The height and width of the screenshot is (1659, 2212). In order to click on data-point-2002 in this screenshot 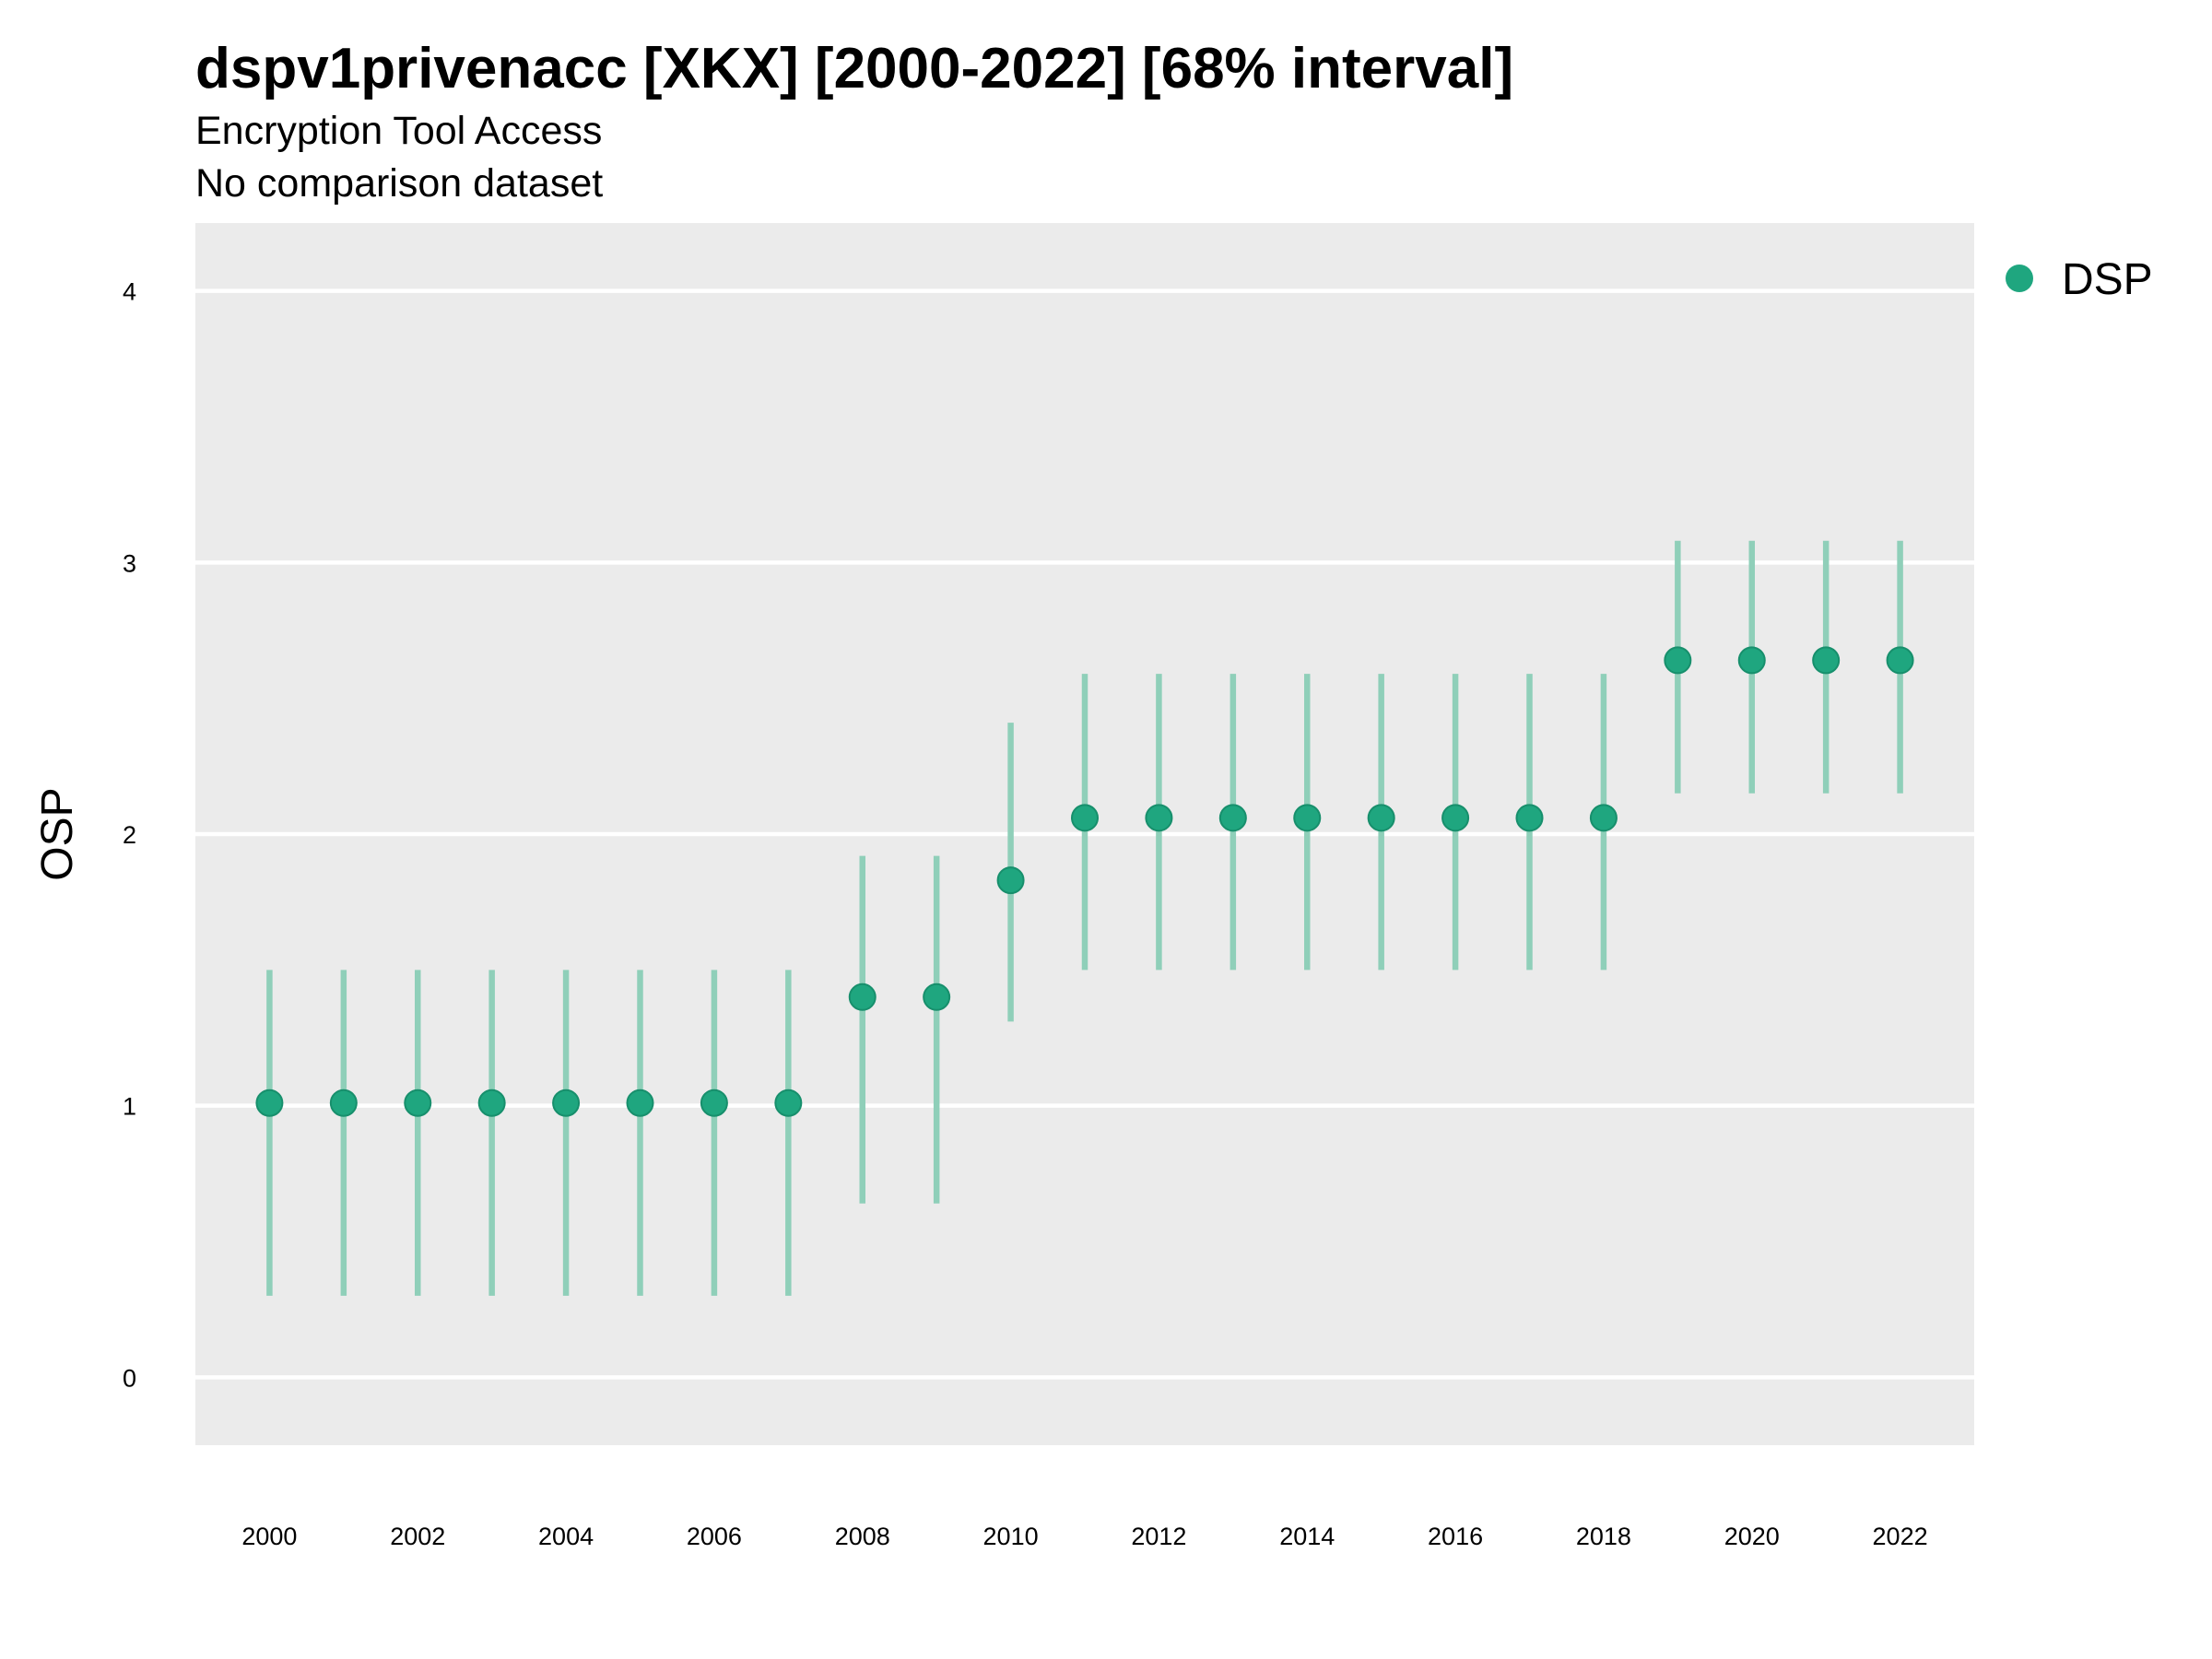, I will do `click(418, 1102)`.